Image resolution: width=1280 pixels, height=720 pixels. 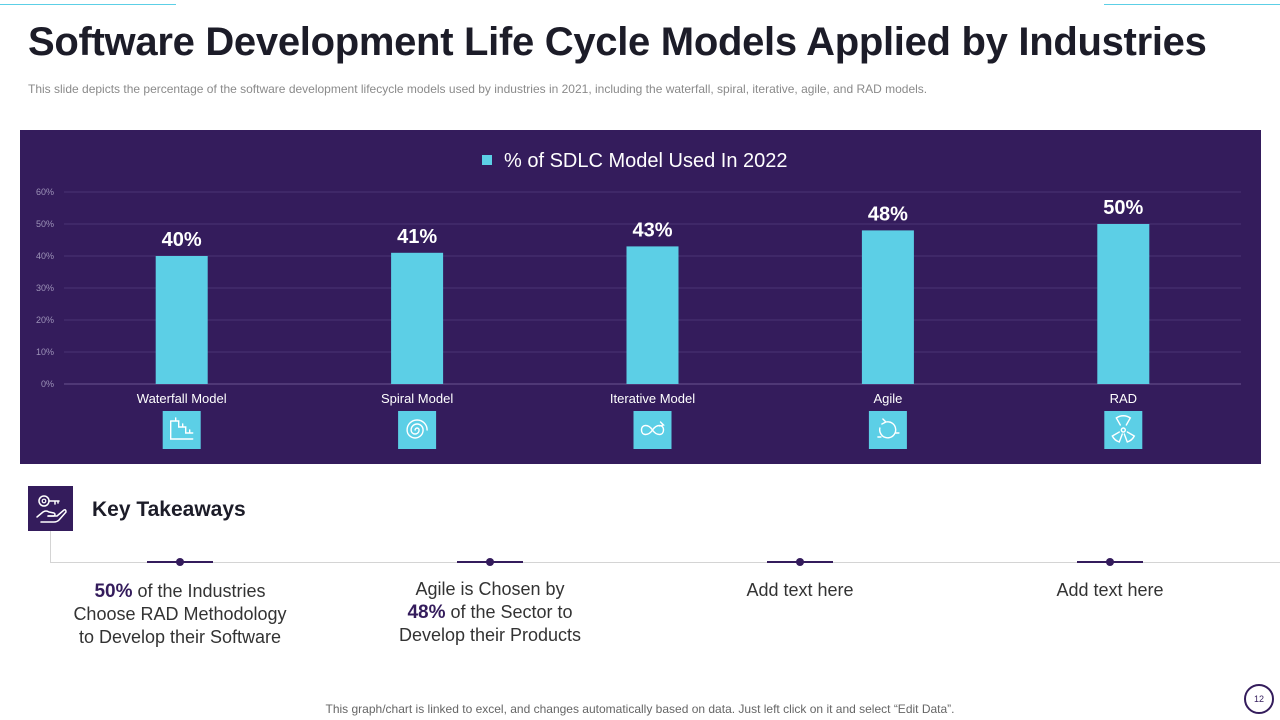 What do you see at coordinates (1123, 398) in the screenshot?
I see `x-tick-label: RAD` at bounding box center [1123, 398].